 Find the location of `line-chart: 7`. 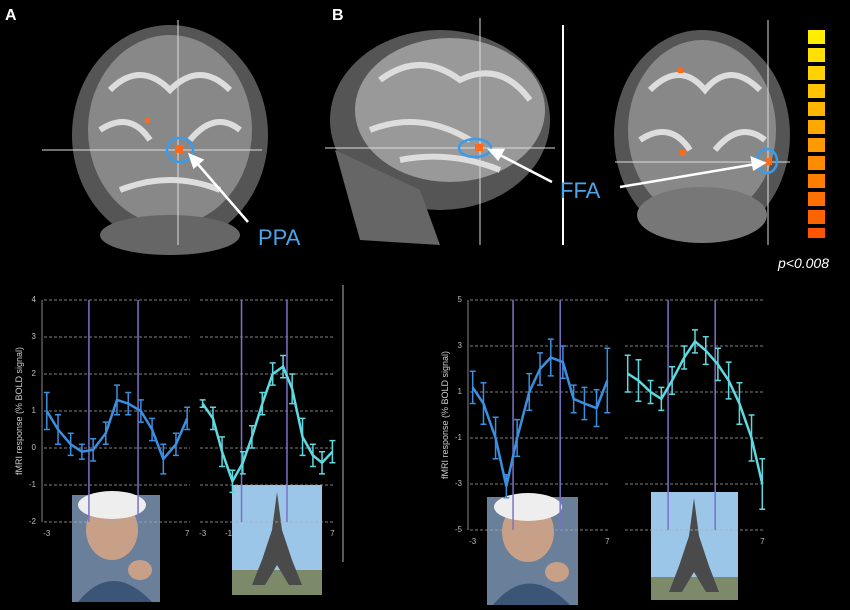

line-chart: 7 is located at coordinates (695, 422).